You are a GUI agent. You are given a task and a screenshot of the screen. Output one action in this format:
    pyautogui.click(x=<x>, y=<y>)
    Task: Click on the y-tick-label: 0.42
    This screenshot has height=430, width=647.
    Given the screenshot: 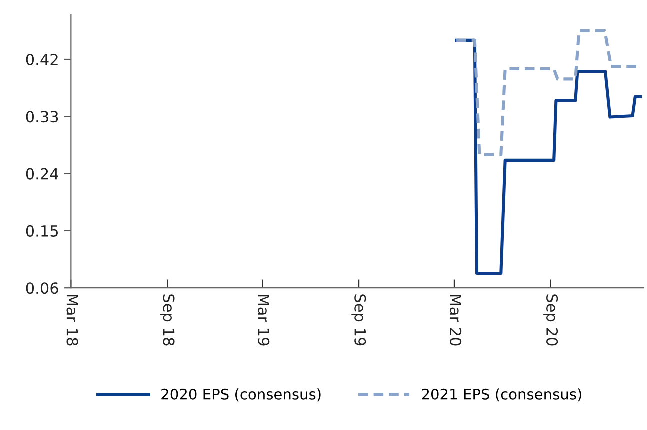 What is the action you would take?
    pyautogui.click(x=42, y=60)
    